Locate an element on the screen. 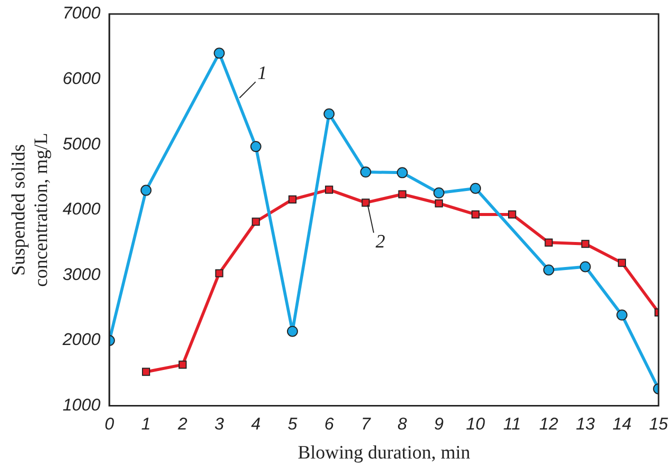 This screenshot has width=671, height=469. x-tick-label: 6 is located at coordinates (329, 424).